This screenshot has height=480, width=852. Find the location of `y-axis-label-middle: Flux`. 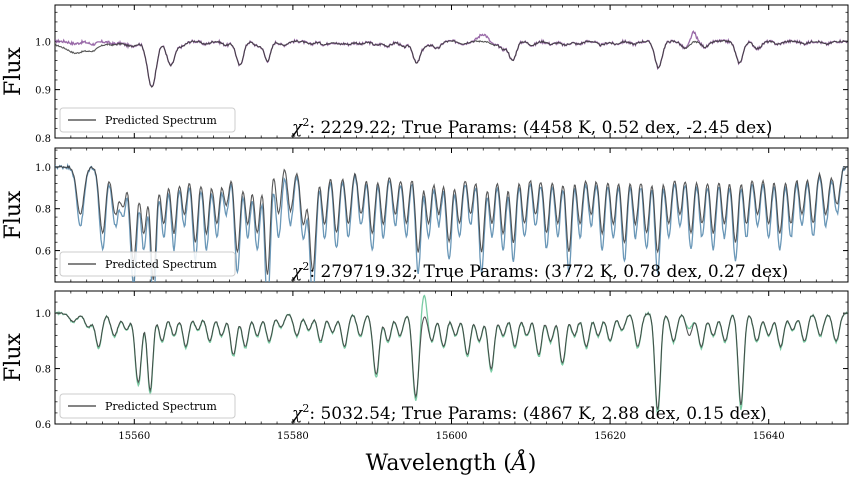

y-axis-label-middle: Flux is located at coordinates (13, 214).